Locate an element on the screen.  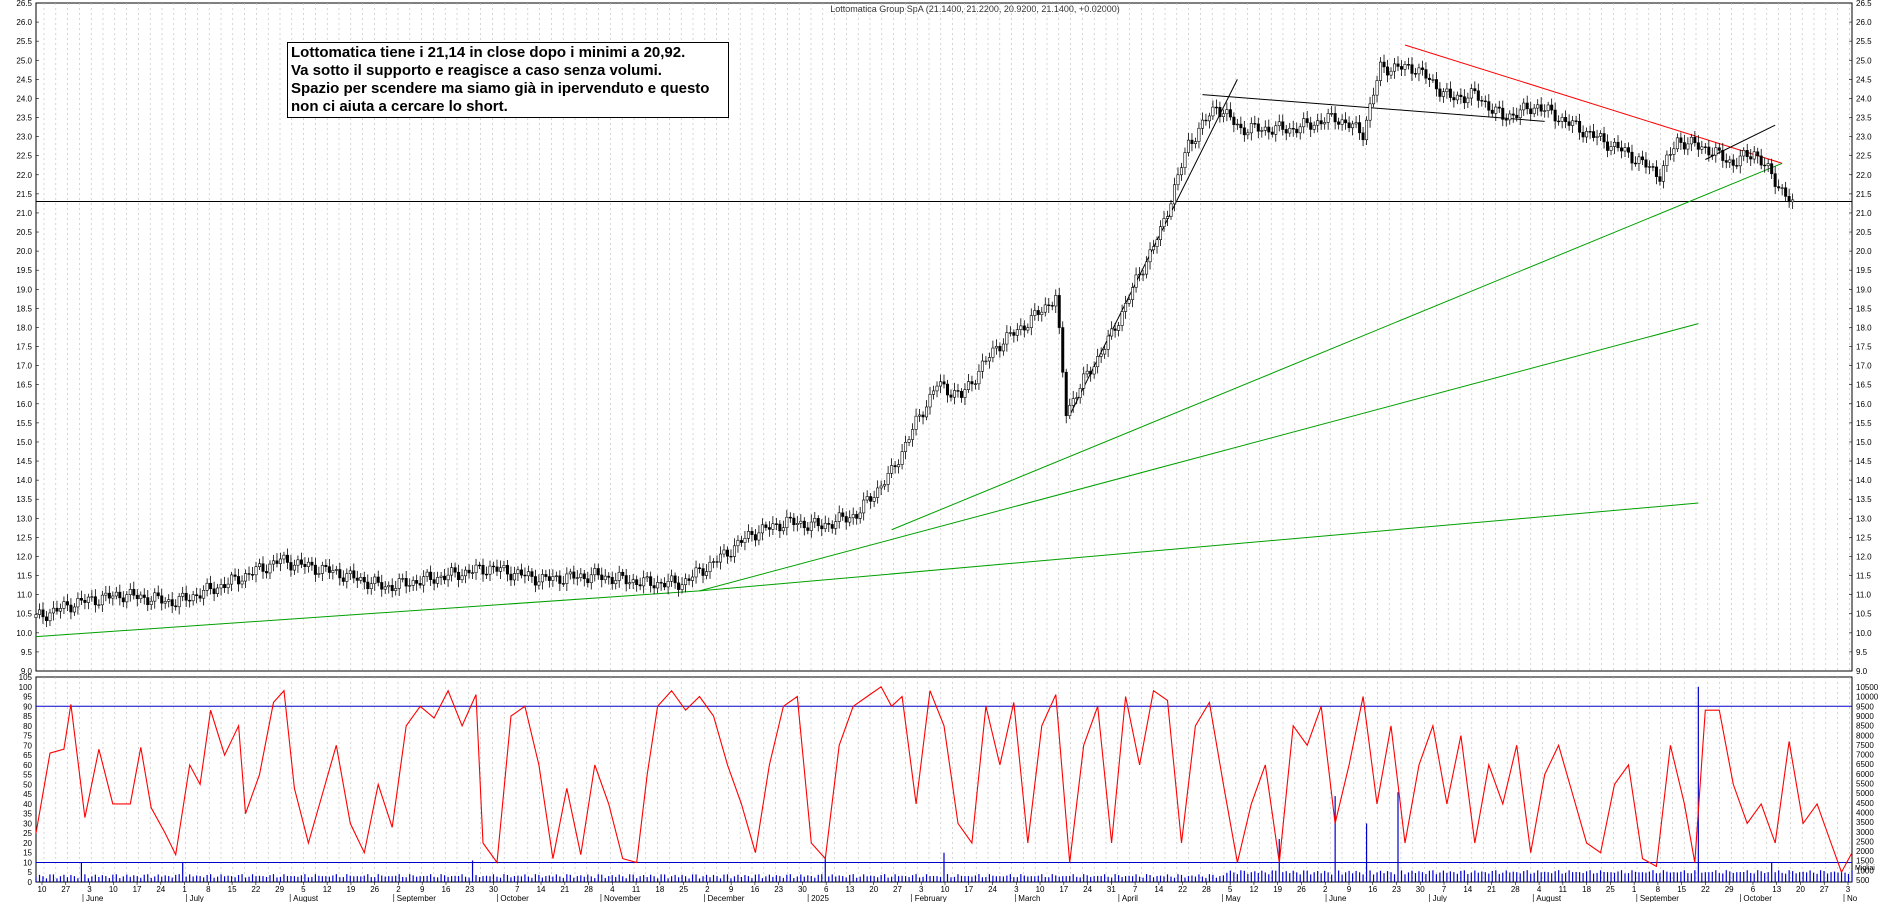
price-tick-label-left: 15.0 is located at coordinates (24, 442).